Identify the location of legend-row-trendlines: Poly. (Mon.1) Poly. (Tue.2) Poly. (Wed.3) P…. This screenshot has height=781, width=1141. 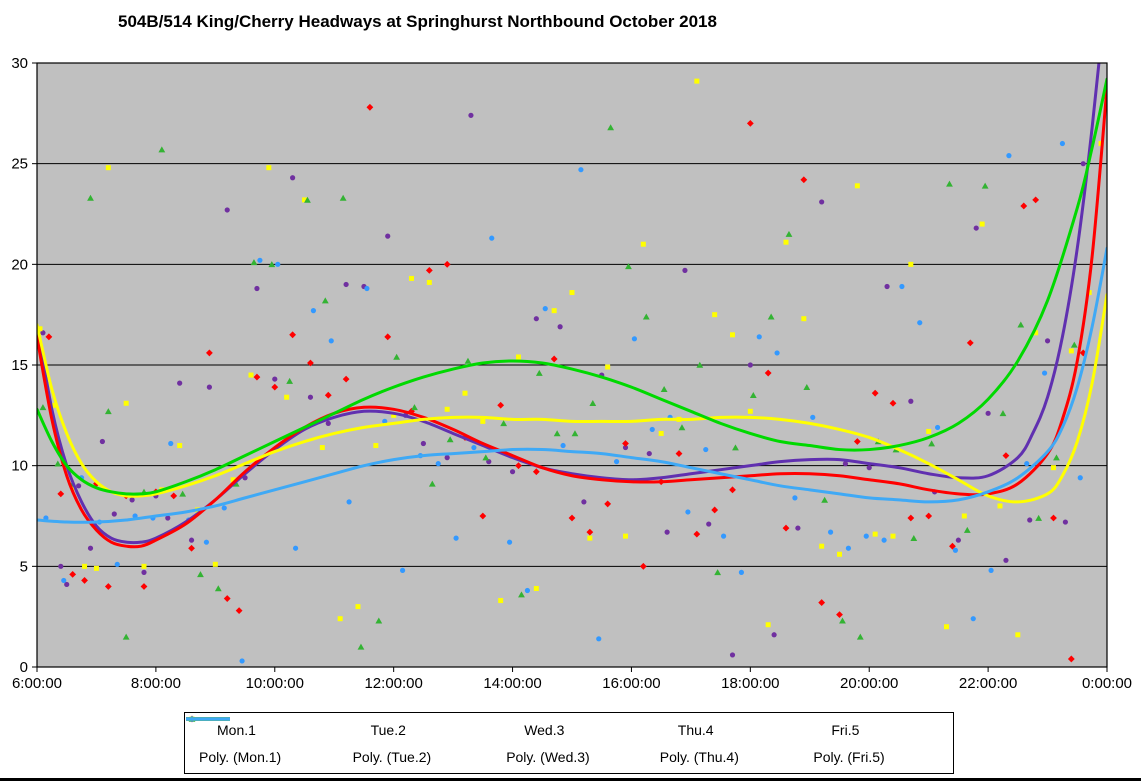
(569, 741).